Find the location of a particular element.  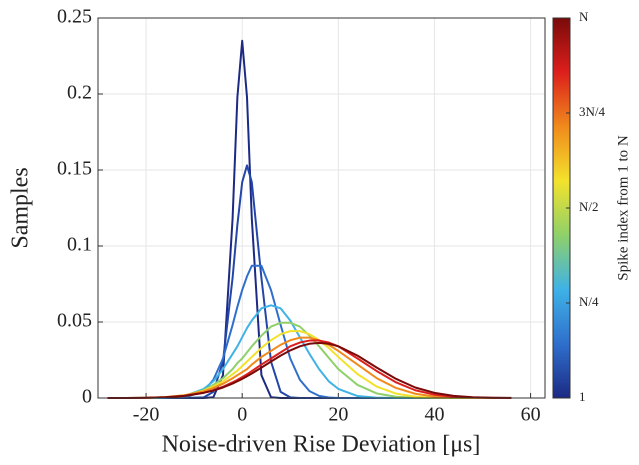

colorbar-tick-label: 3N/4 is located at coordinates (592, 111).